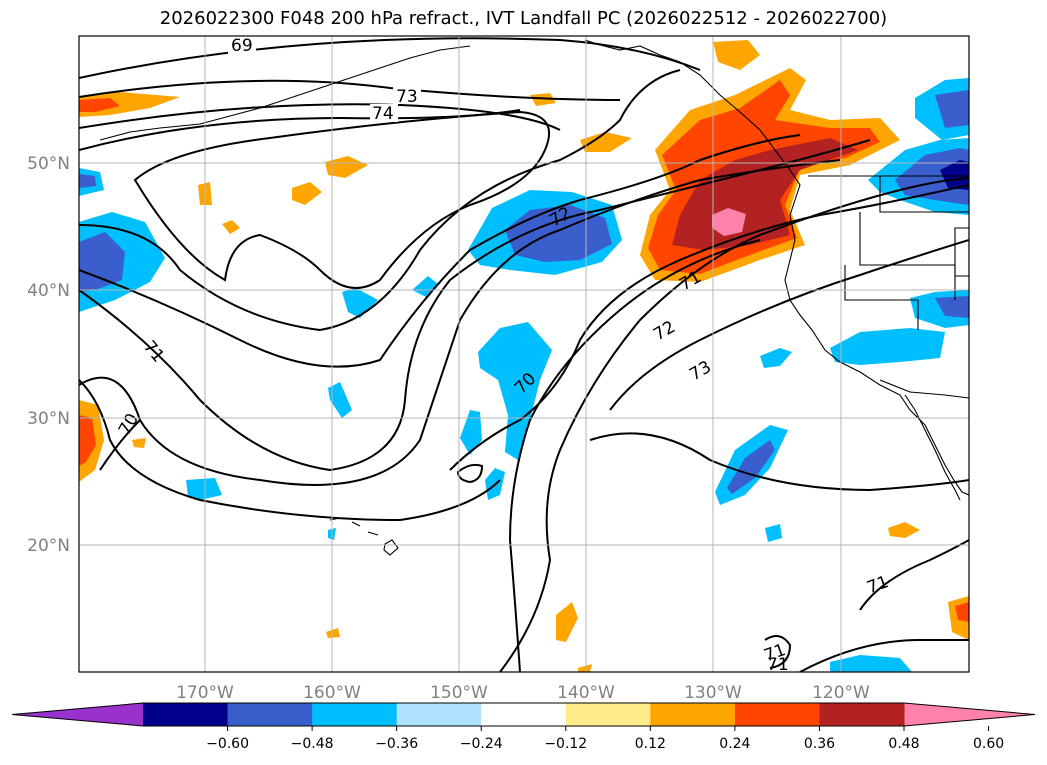  What do you see at coordinates (364, 536) in the screenshot?
I see `hawaii-islands` at bounding box center [364, 536].